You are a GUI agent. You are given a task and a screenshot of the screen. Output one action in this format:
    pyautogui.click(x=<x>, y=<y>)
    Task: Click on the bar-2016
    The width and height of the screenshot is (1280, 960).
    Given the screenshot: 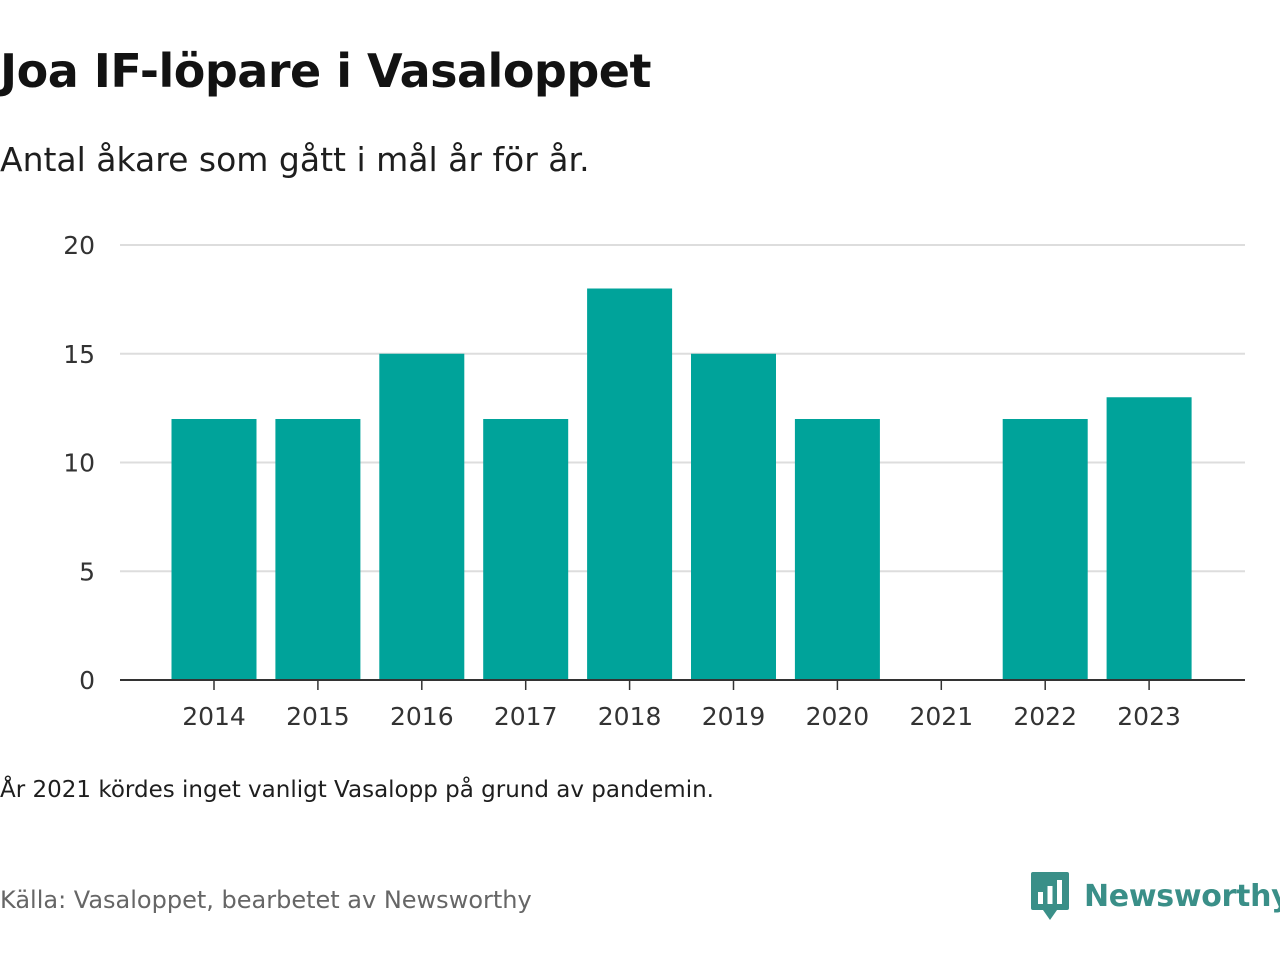 What is the action you would take?
    pyautogui.click(x=422, y=516)
    